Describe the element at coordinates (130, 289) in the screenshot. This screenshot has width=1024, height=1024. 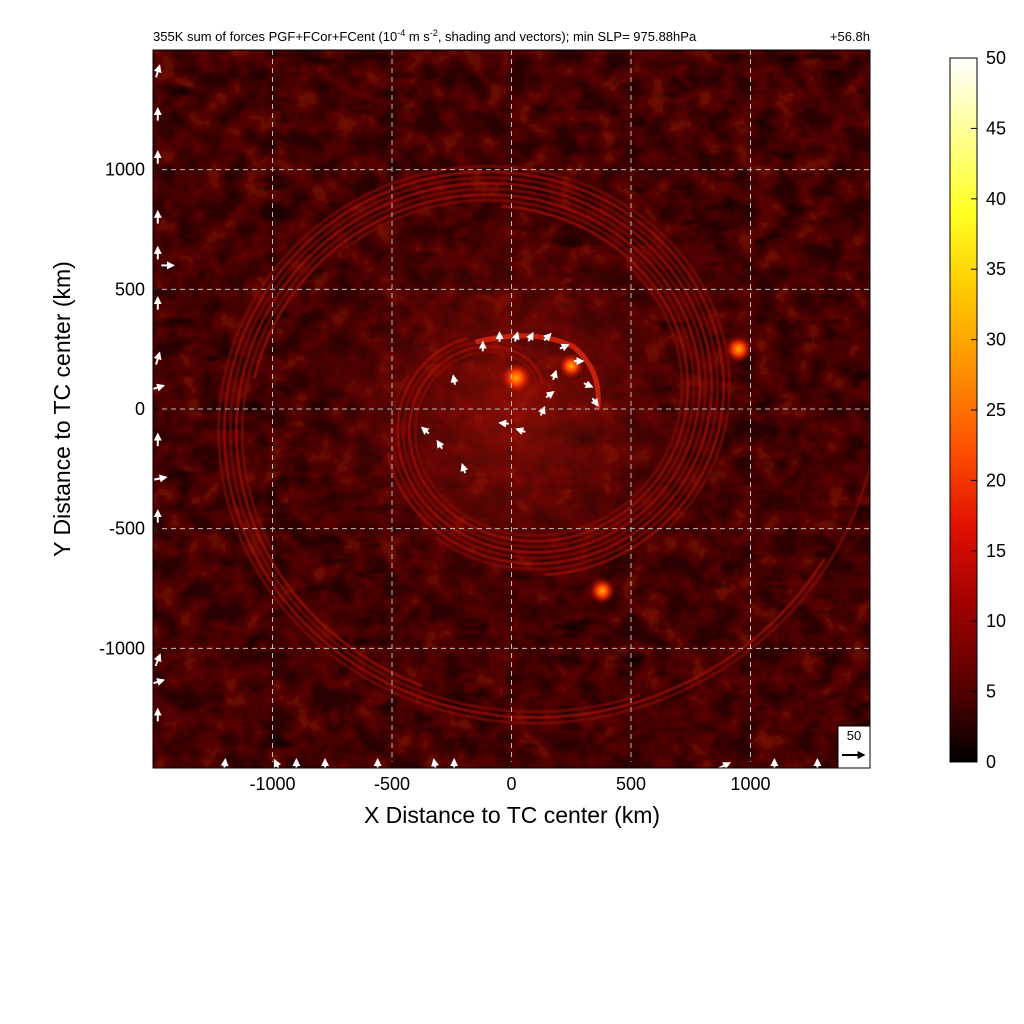
I see `y-tick-label: 500` at that location.